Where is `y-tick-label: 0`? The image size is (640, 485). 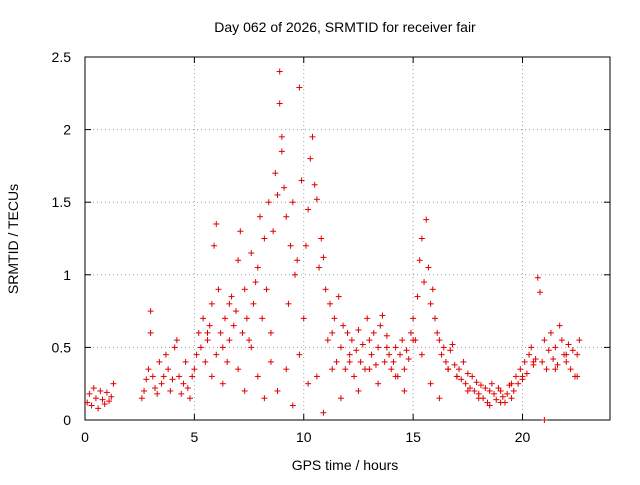 y-tick-label: 0 is located at coordinates (67, 420).